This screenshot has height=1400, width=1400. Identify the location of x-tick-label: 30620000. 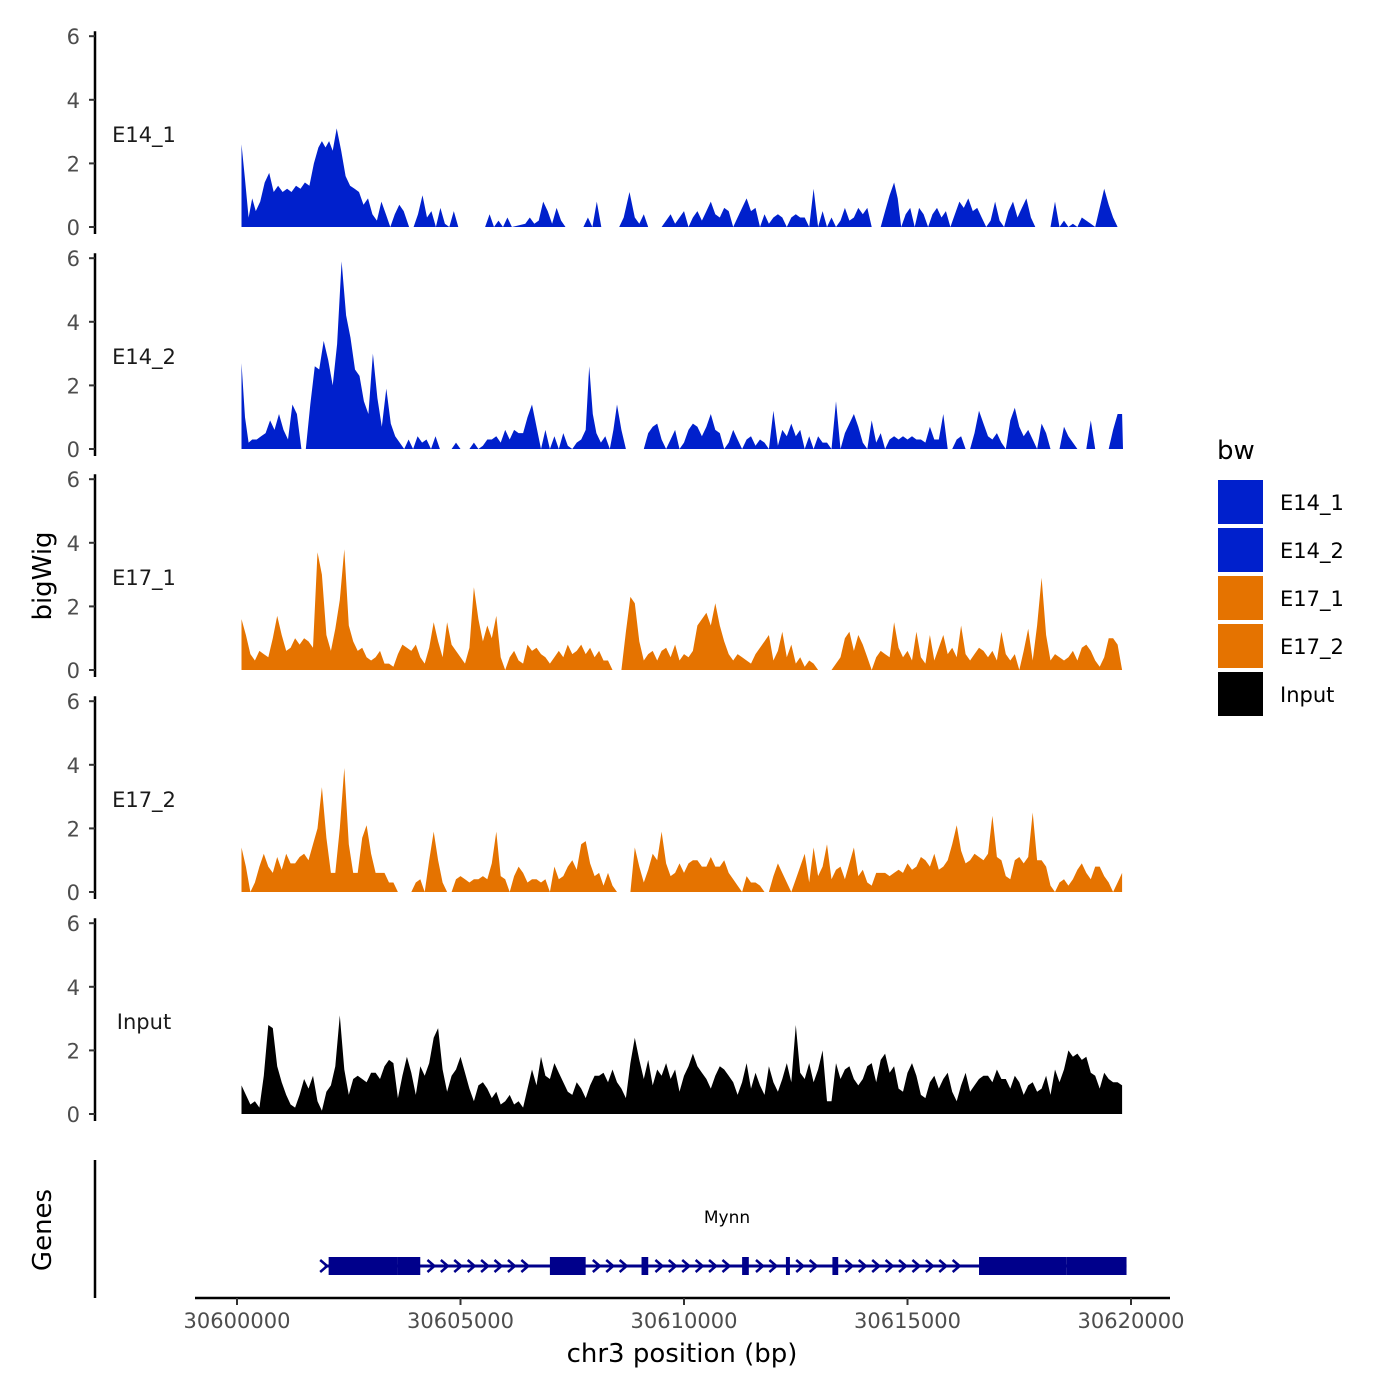
(1131, 1321).